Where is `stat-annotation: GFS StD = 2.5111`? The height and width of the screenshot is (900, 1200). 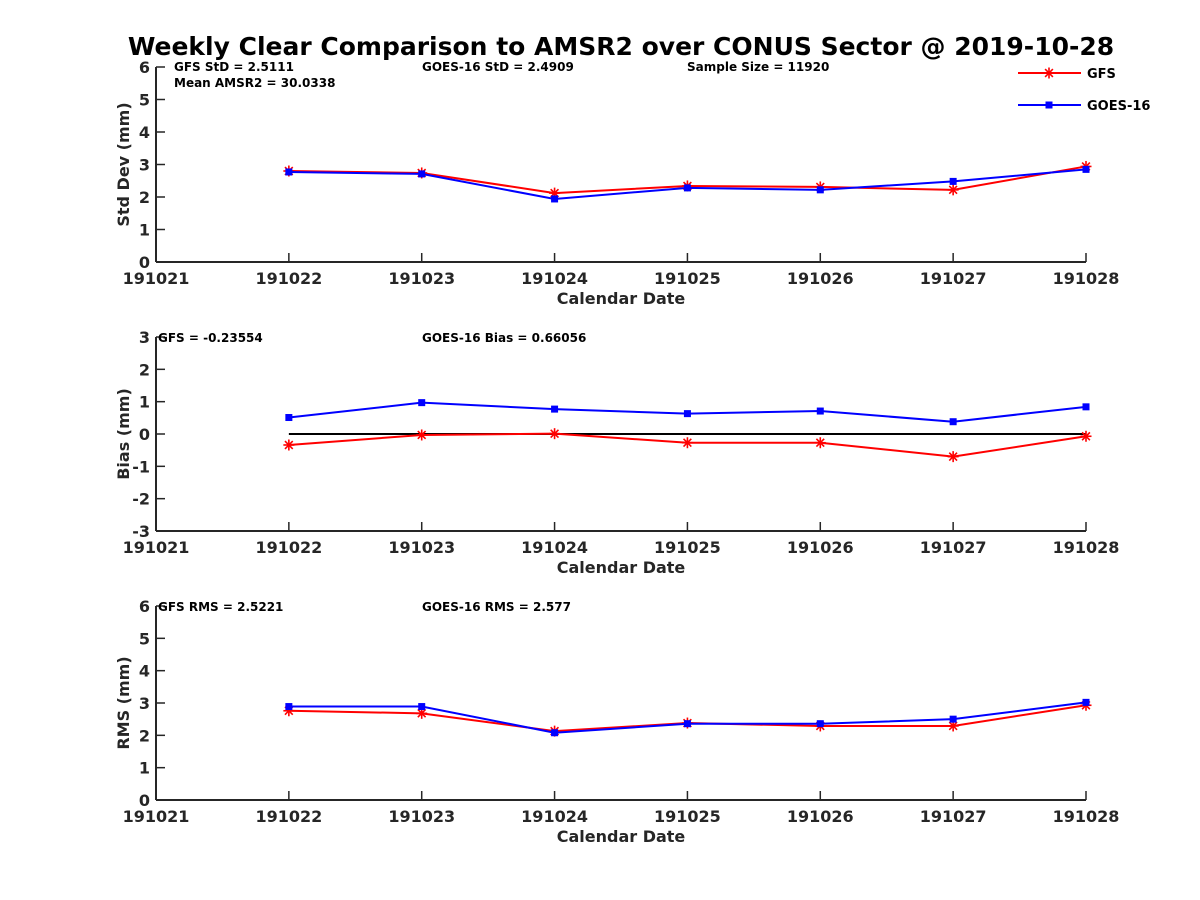 stat-annotation: GFS StD = 2.5111 is located at coordinates (234, 67).